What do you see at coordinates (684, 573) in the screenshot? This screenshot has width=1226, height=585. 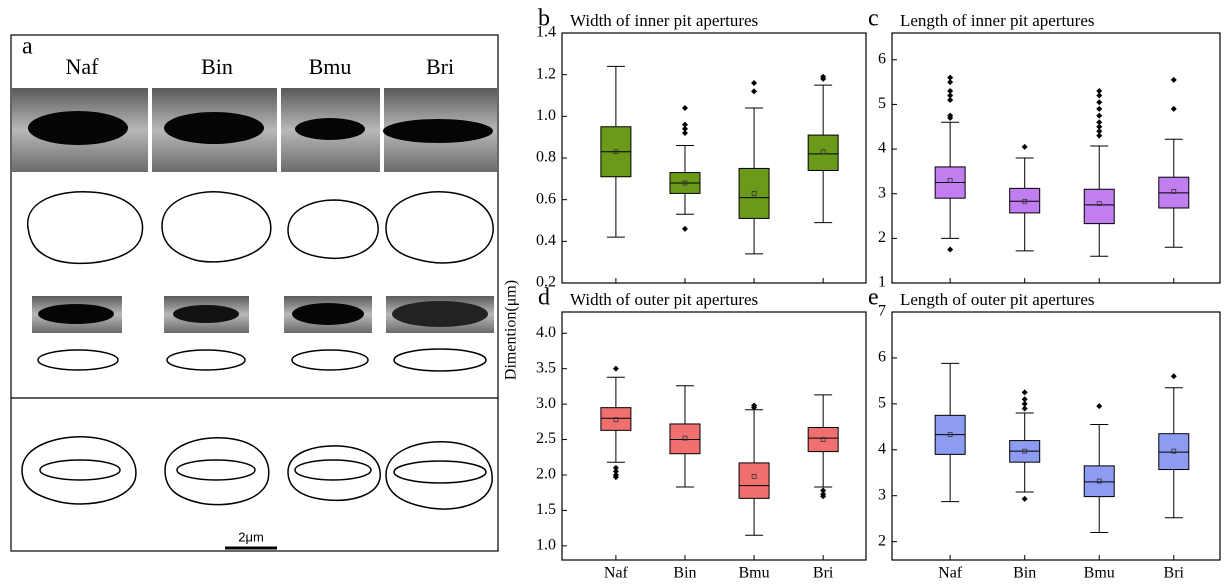 I see `x-tick-label: Bin` at bounding box center [684, 573].